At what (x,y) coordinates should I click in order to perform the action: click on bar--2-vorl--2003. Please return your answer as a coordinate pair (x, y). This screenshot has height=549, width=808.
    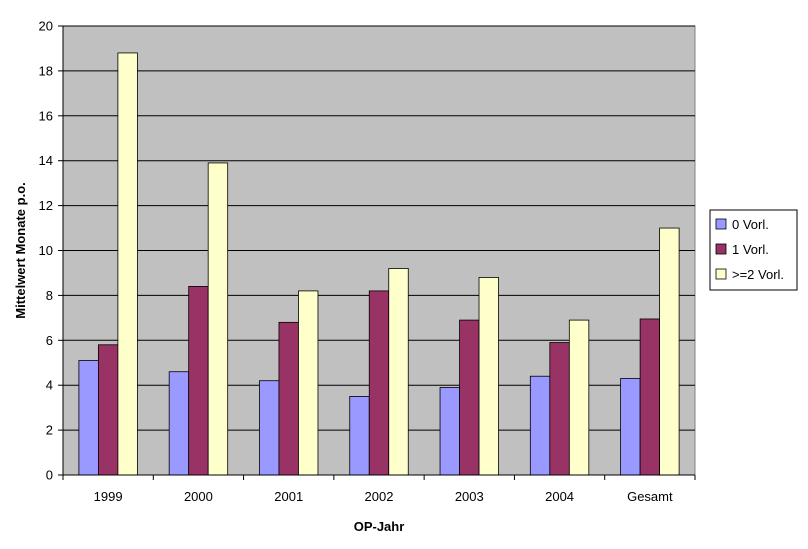
    Looking at the image, I should click on (488, 376).